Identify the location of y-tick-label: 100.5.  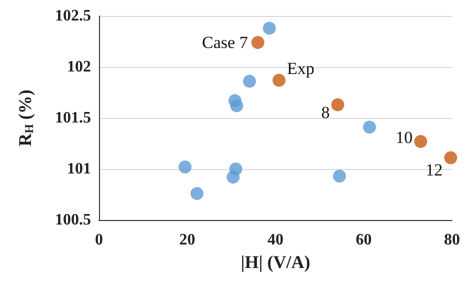
(73, 220).